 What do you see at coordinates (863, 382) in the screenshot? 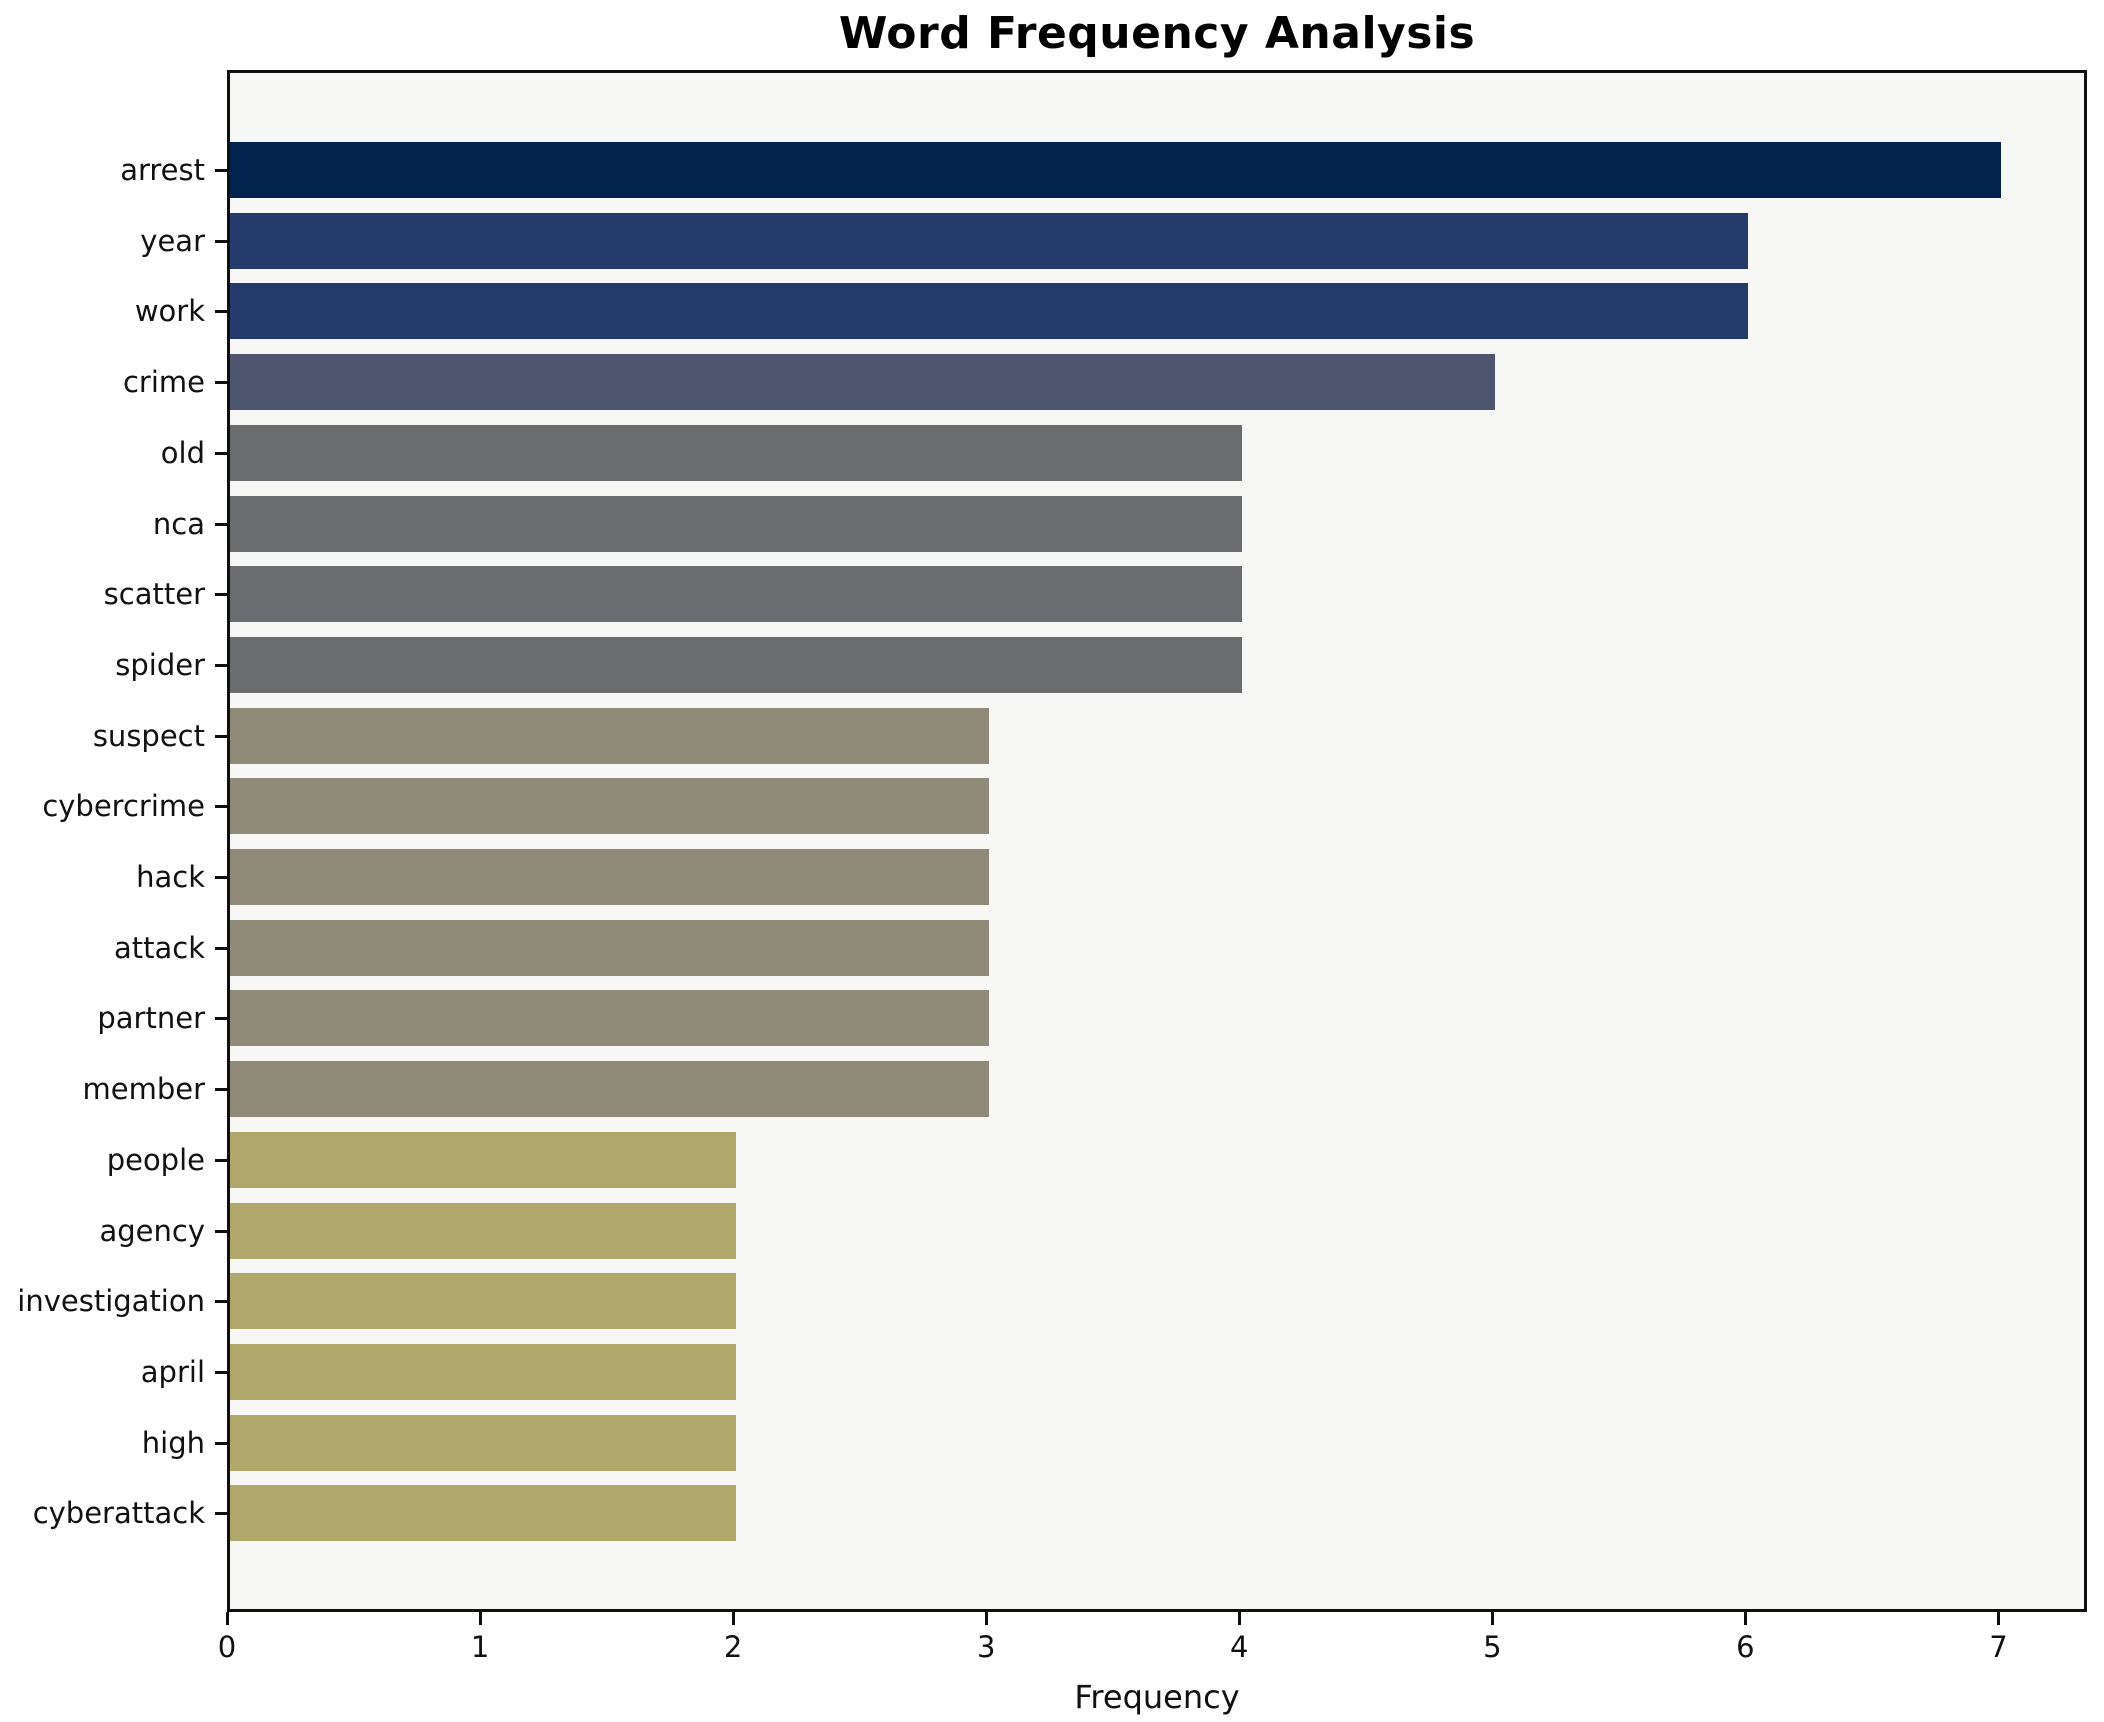
I see `bar-crime` at bounding box center [863, 382].